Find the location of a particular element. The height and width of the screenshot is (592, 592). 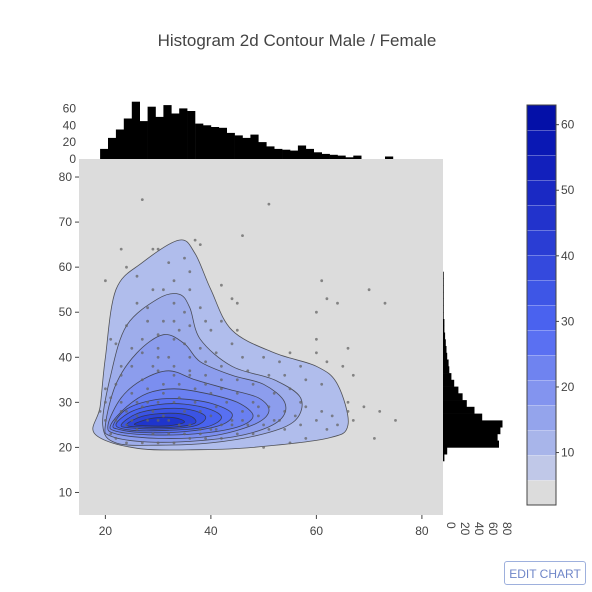

x-hist-tick-label: 40 is located at coordinates (70, 125).